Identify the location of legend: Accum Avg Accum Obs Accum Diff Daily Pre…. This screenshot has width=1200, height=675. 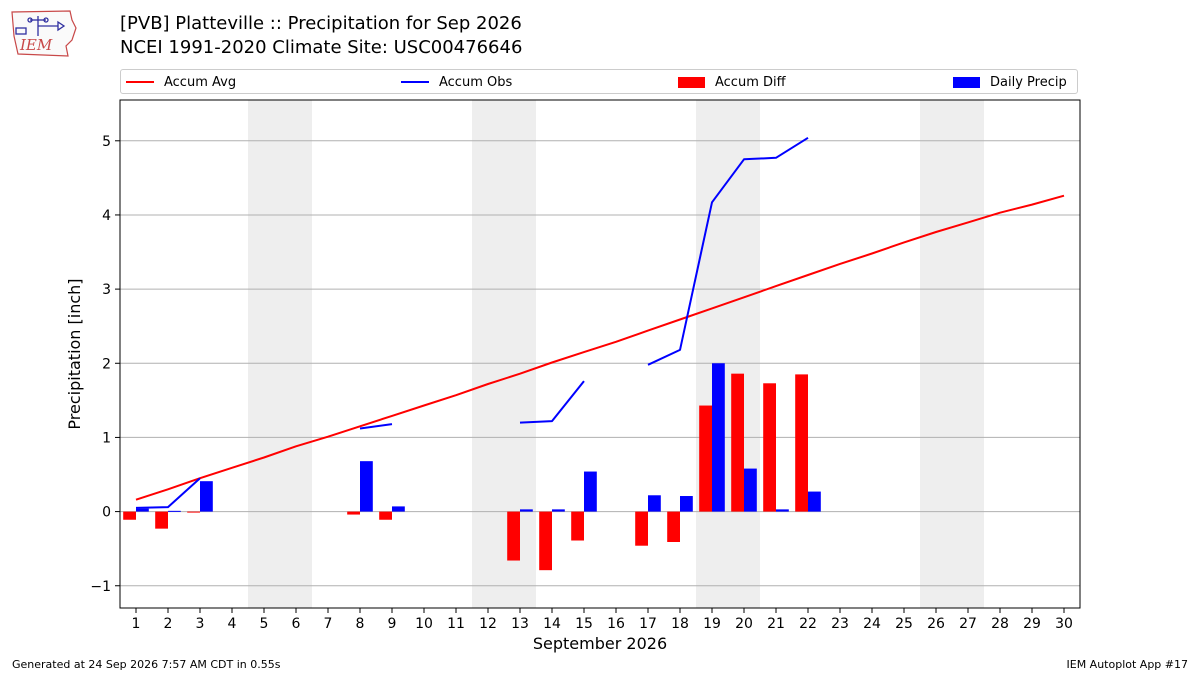
(599, 81).